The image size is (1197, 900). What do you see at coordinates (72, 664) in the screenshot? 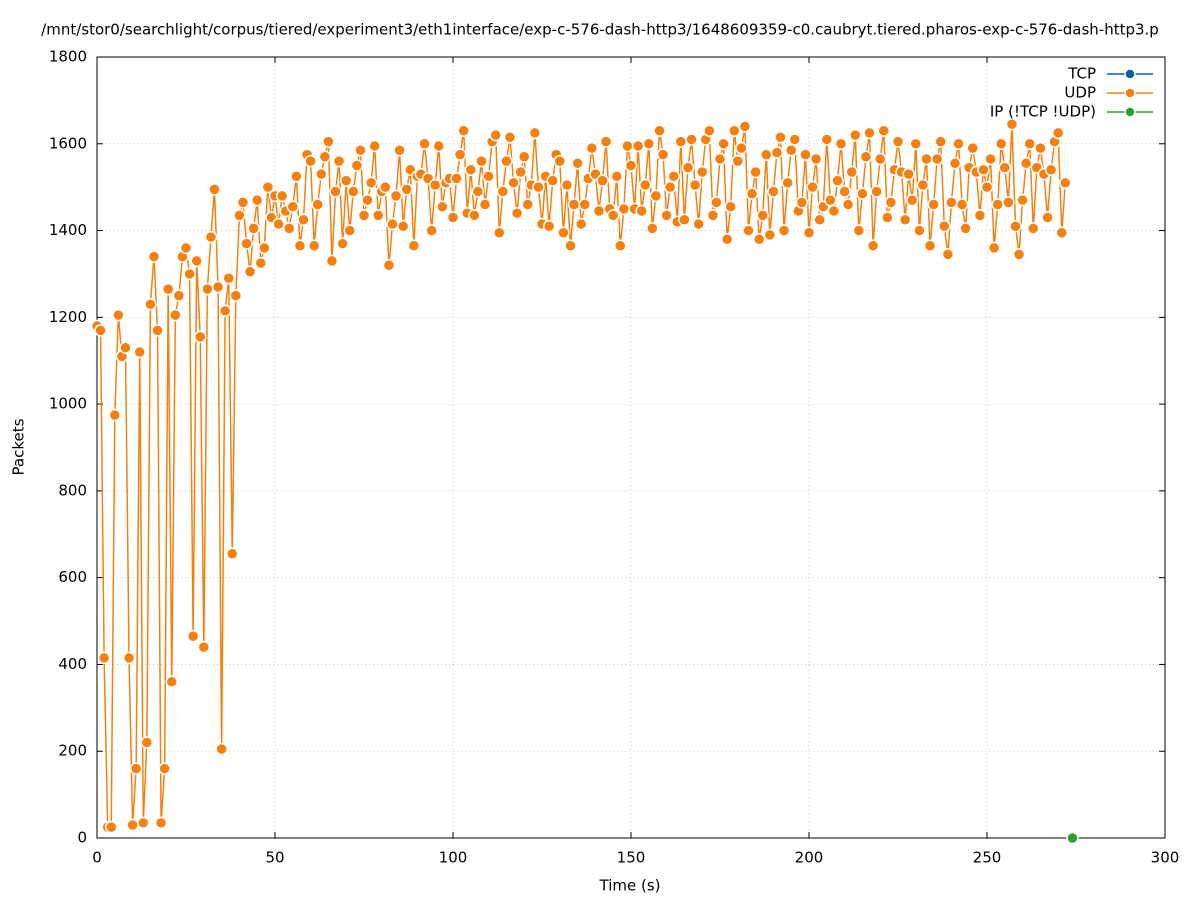
I see `y-tick-label: 400` at bounding box center [72, 664].